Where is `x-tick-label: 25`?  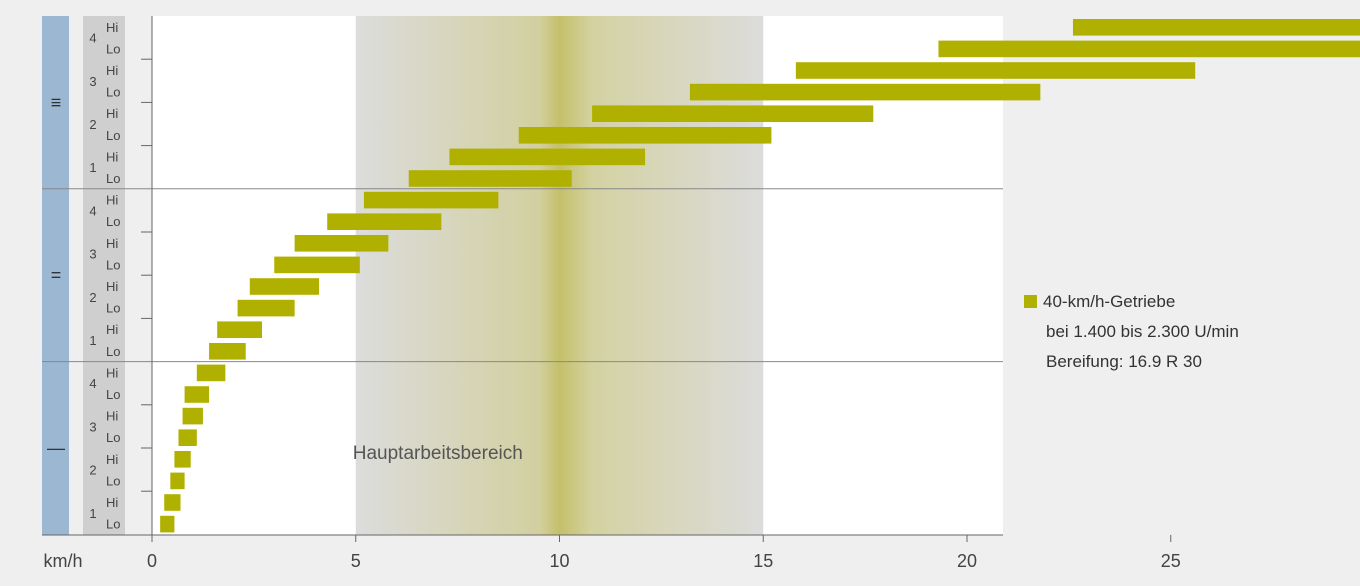
x-tick-label: 25 is located at coordinates (1171, 561).